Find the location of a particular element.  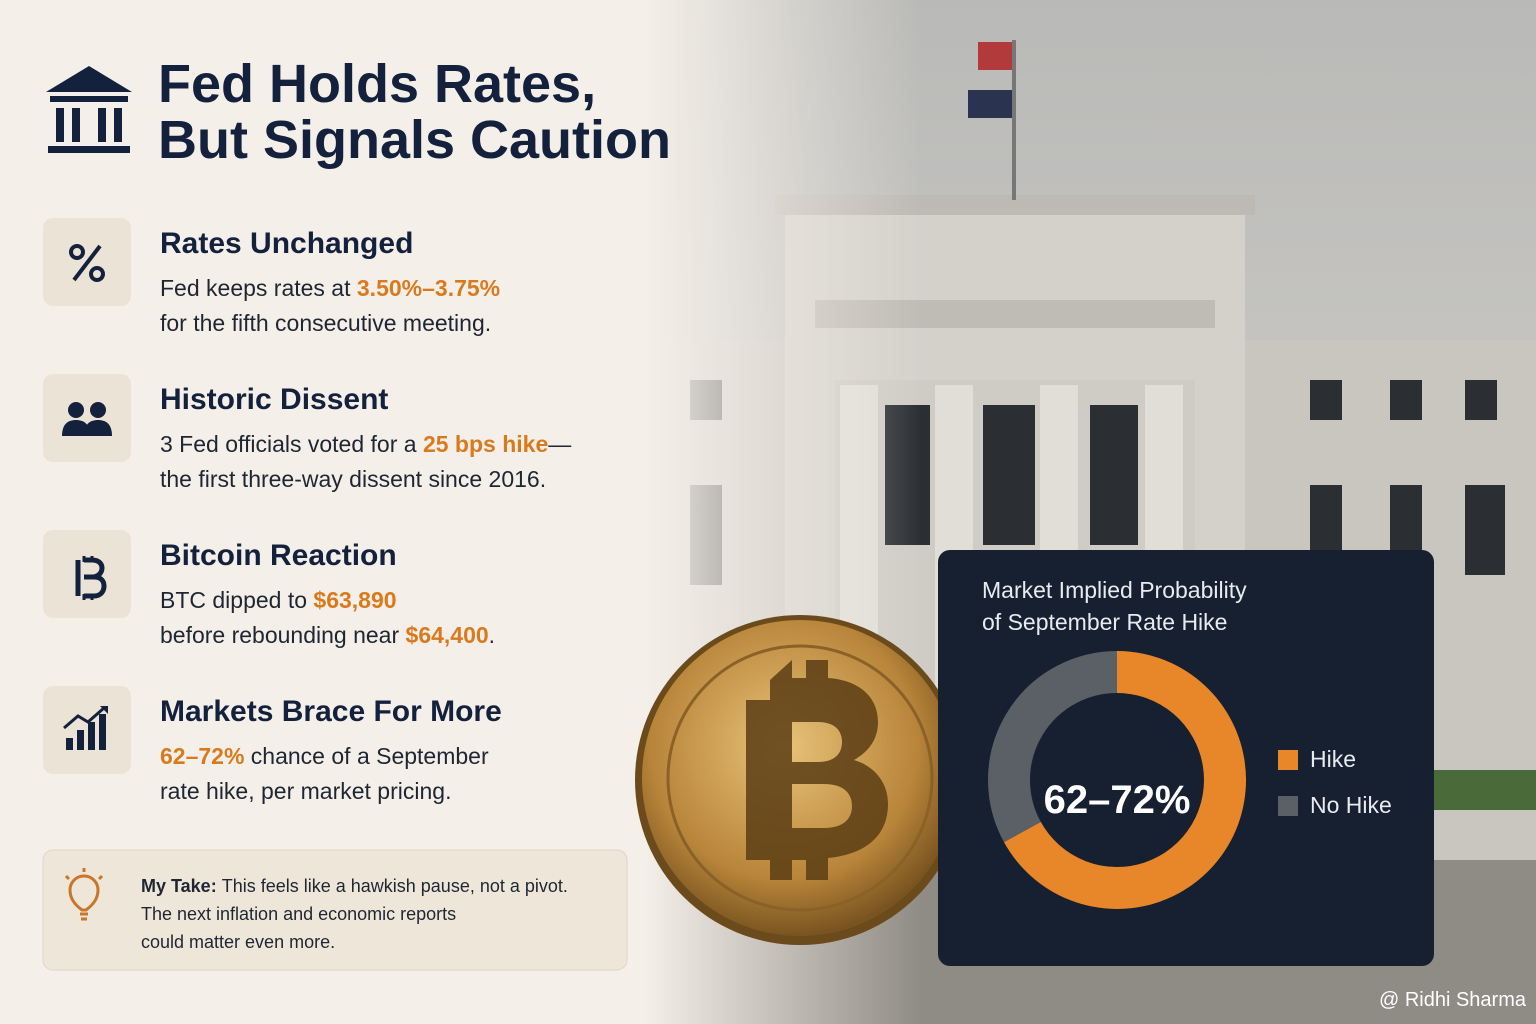

item-line: rate hike, per market pricing. is located at coordinates (305, 791).